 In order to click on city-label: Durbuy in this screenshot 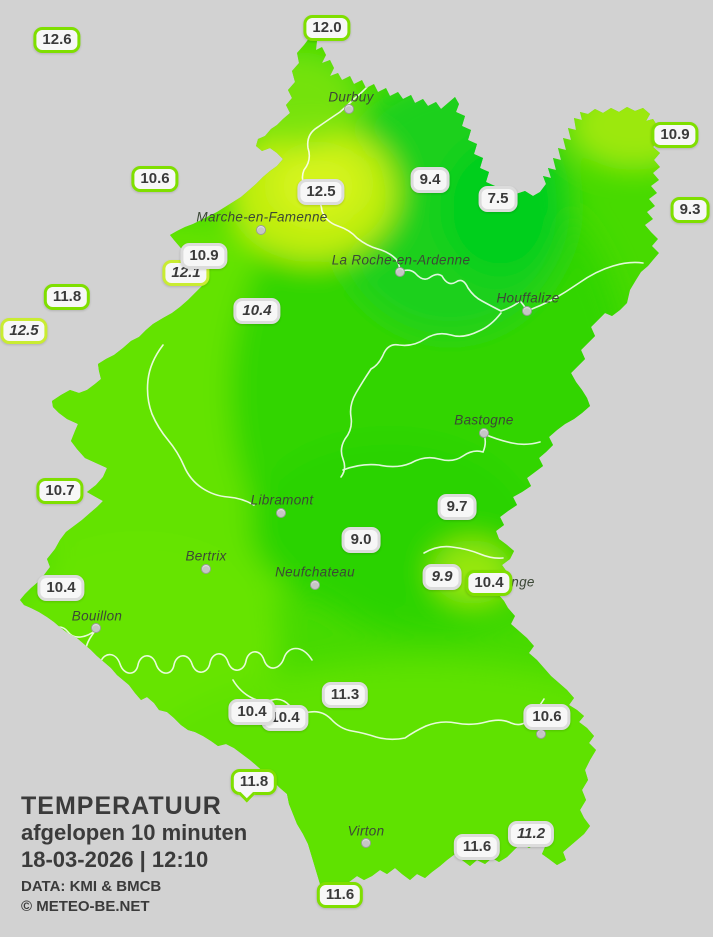, I will do `click(351, 97)`.